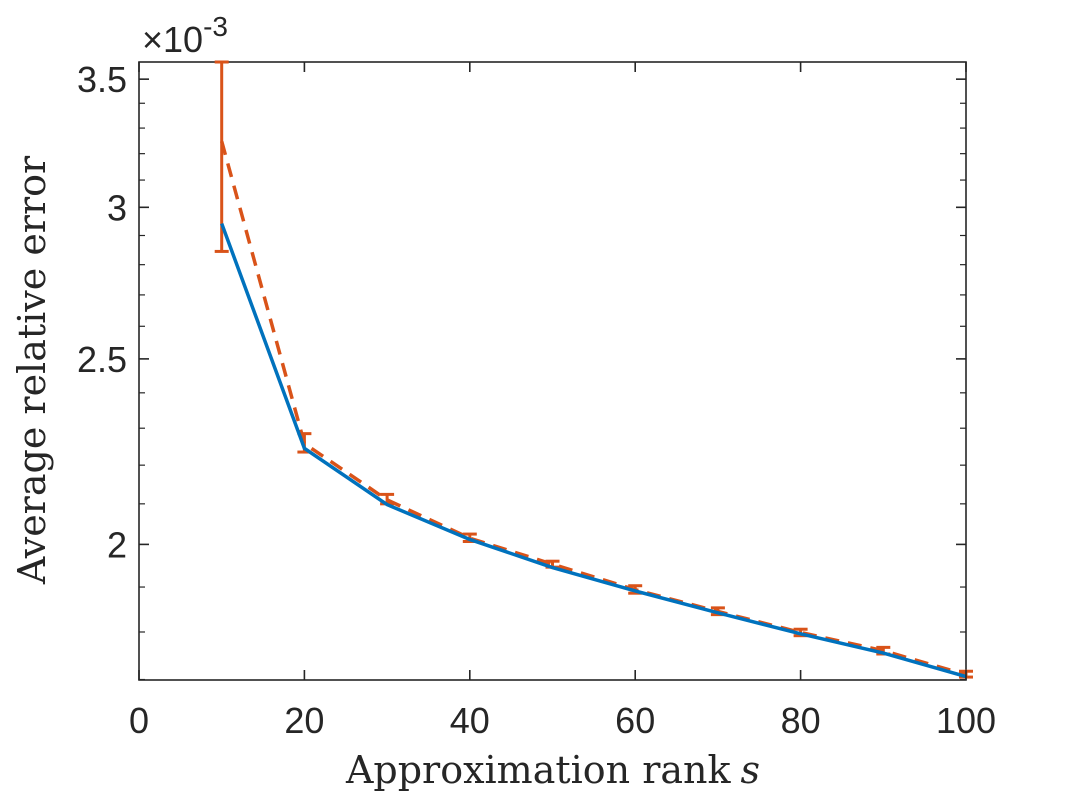  What do you see at coordinates (117, 544) in the screenshot?
I see `y-tick-label: 2` at bounding box center [117, 544].